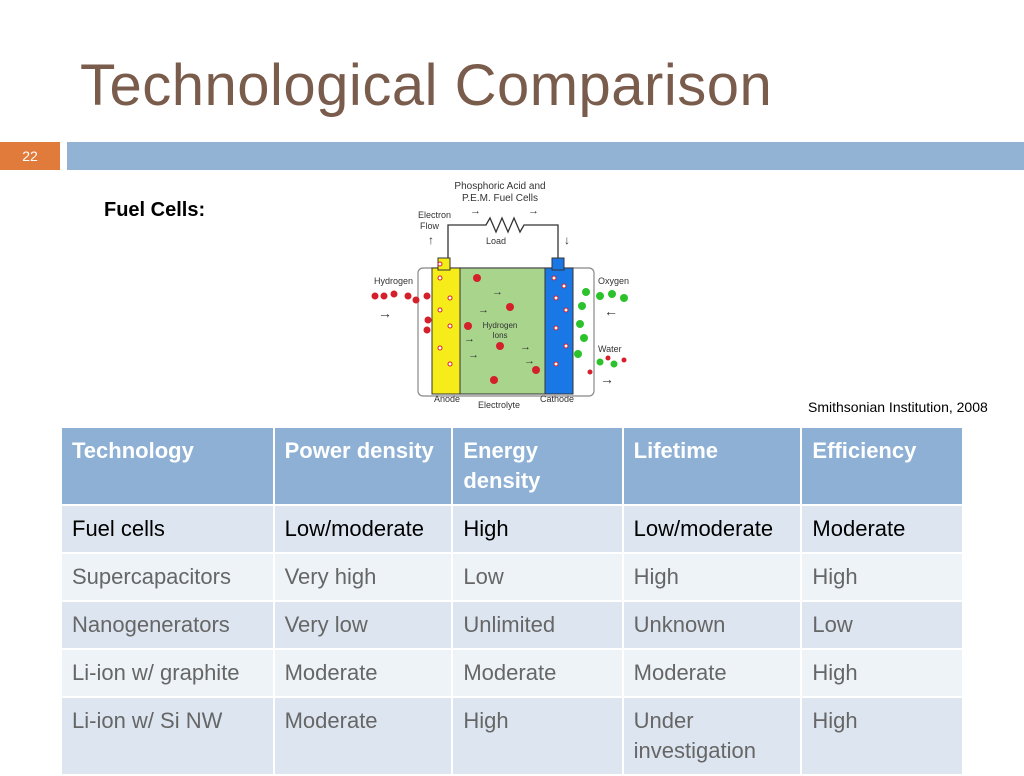 This screenshot has height=776, width=1024. I want to click on header-bar, so click(545, 156).